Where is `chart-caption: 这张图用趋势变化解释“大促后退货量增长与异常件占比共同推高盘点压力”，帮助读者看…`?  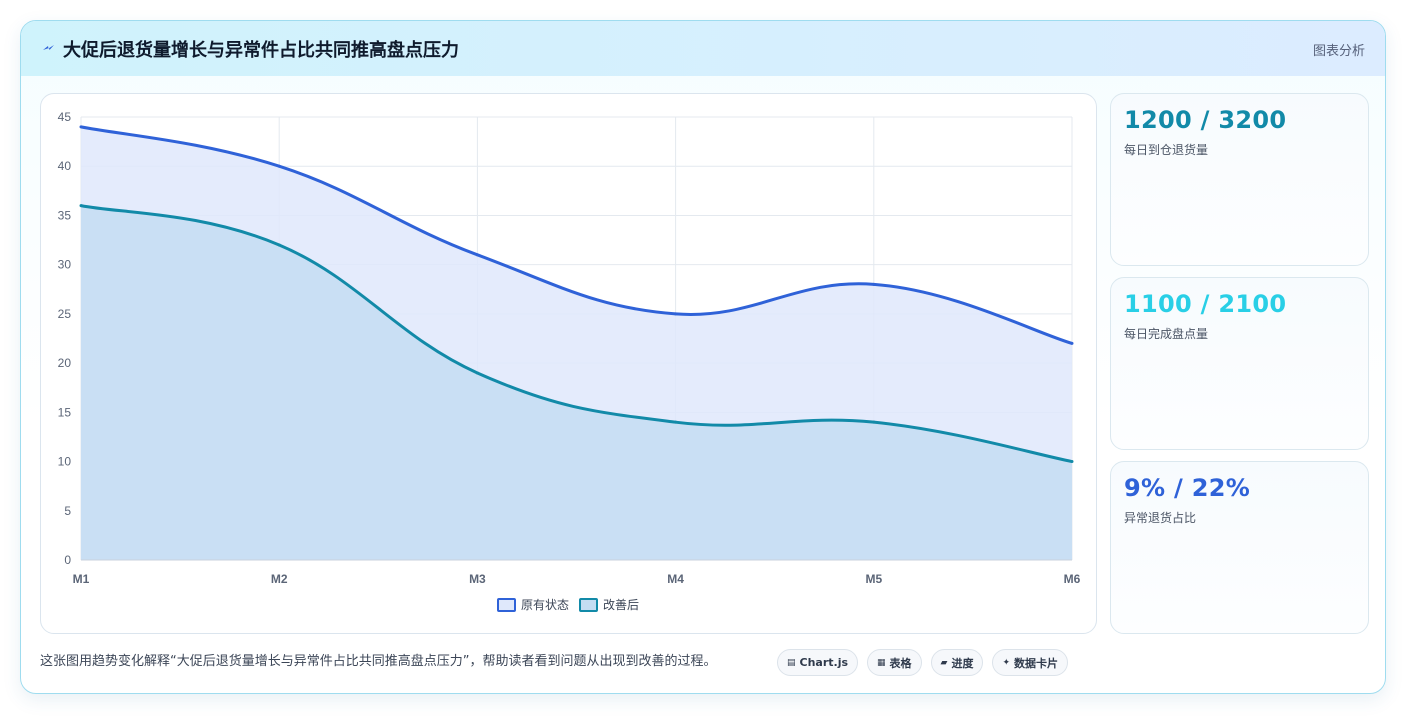
chart-caption: 这张图用趋势变化解释“大促后退货量增长与异常件占比共同推高盘点压力”，帮助读者看… is located at coordinates (378, 661).